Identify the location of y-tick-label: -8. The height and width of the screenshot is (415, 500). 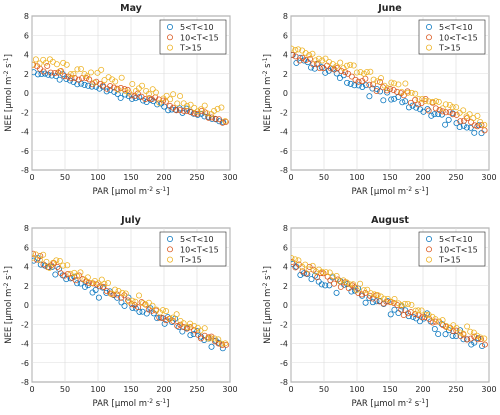
(25, 170).